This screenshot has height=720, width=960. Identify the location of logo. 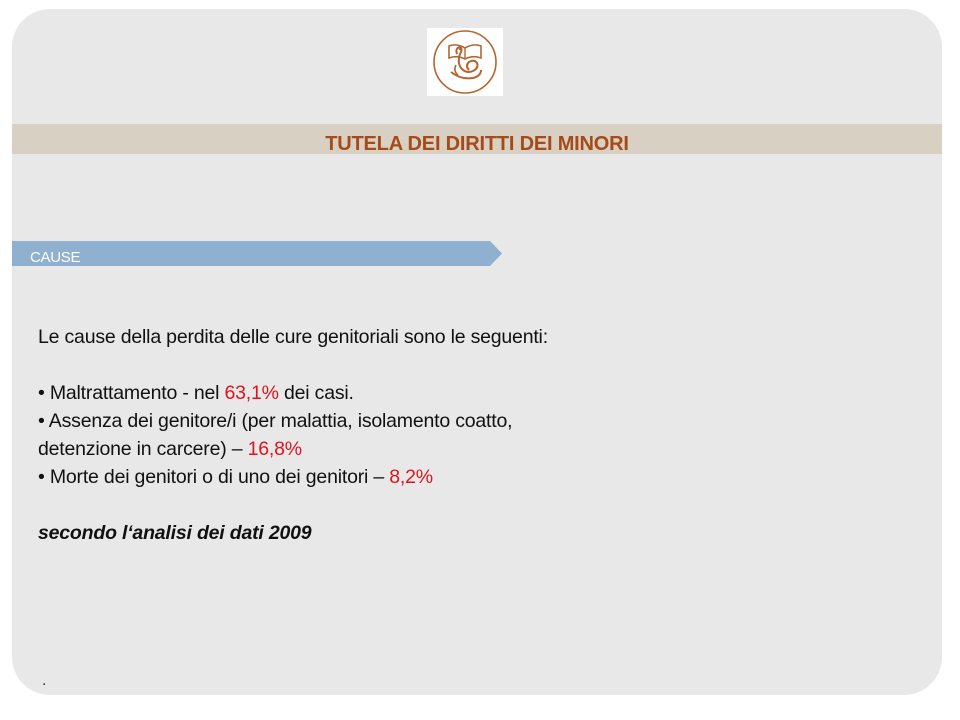
(465, 62).